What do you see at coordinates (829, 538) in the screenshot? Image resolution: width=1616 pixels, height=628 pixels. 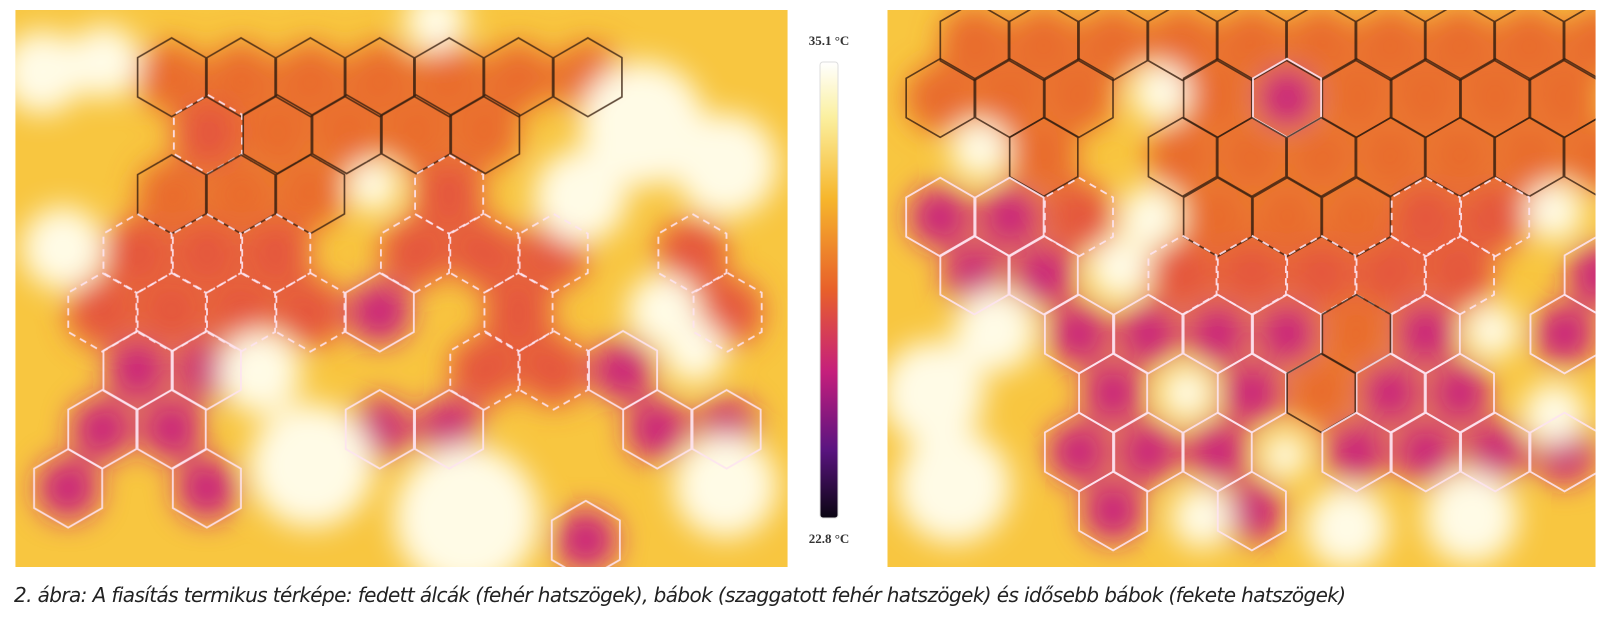 I see `colorbar-min: 22.8 °C` at bounding box center [829, 538].